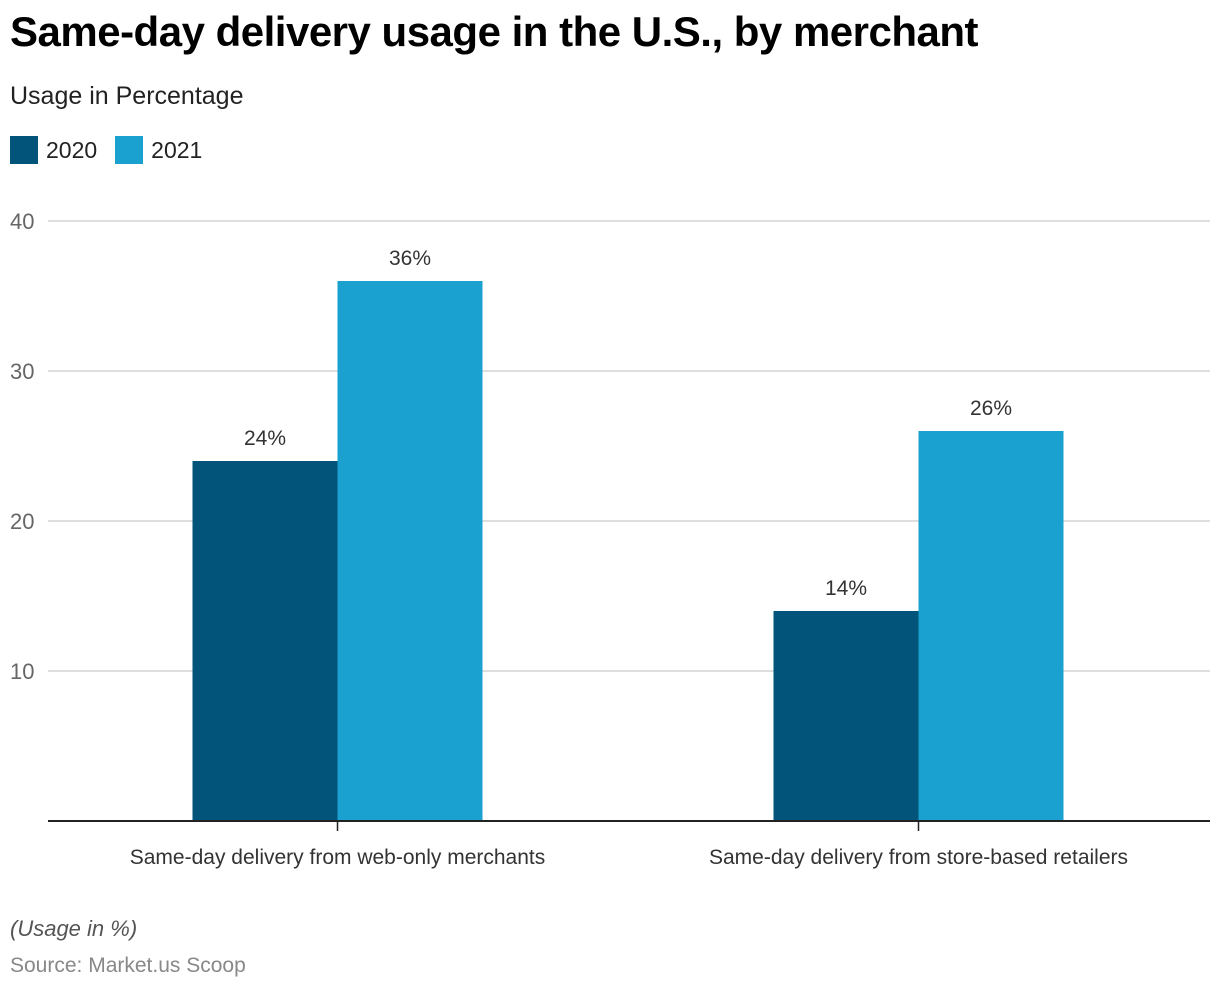 Image resolution: width=1220 pixels, height=992 pixels. I want to click on chart-source: Source: Market.us Scoop, so click(128, 965).